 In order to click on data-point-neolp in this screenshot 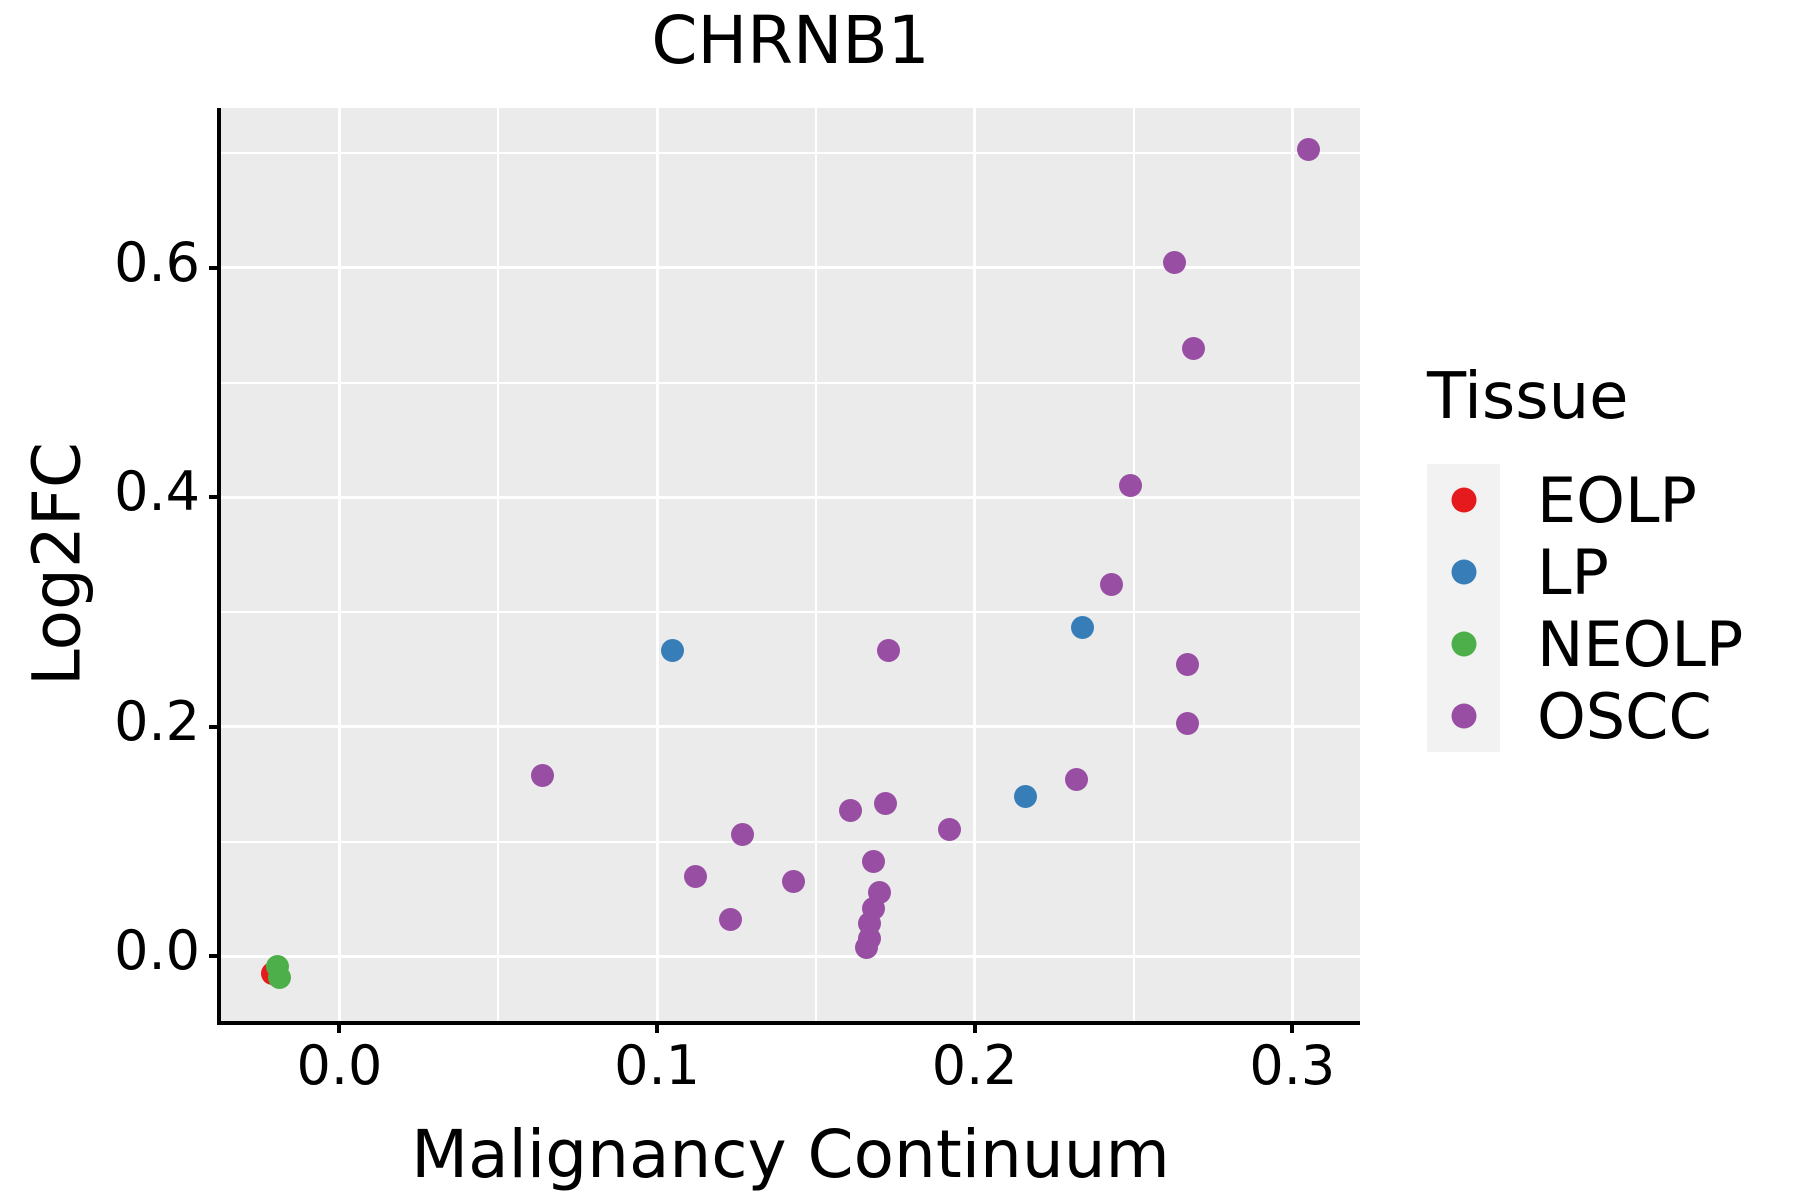, I will do `click(279, 977)`.